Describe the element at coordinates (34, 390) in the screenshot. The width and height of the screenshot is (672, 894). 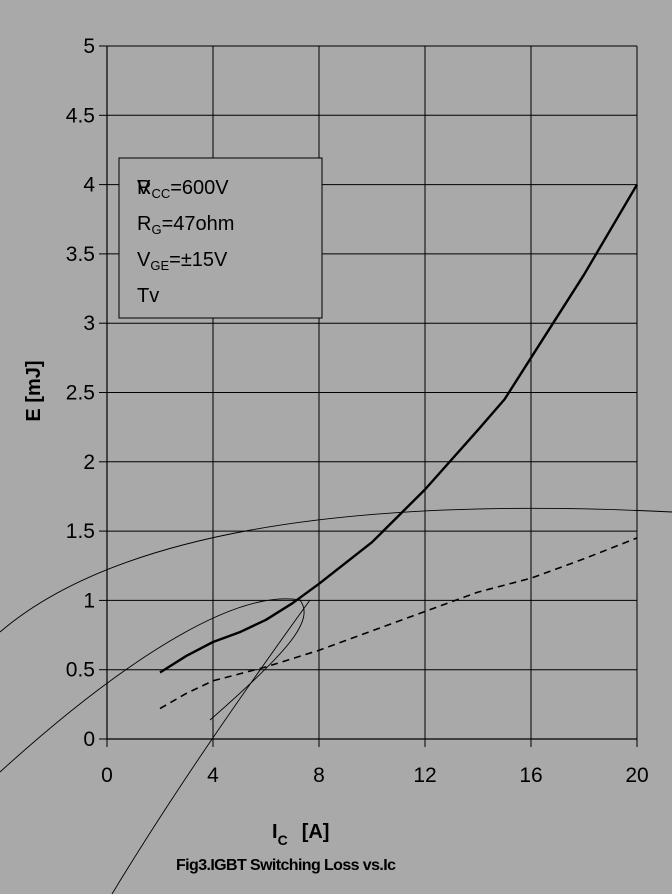
I see `y-axis-title: E [mJ]` at that location.